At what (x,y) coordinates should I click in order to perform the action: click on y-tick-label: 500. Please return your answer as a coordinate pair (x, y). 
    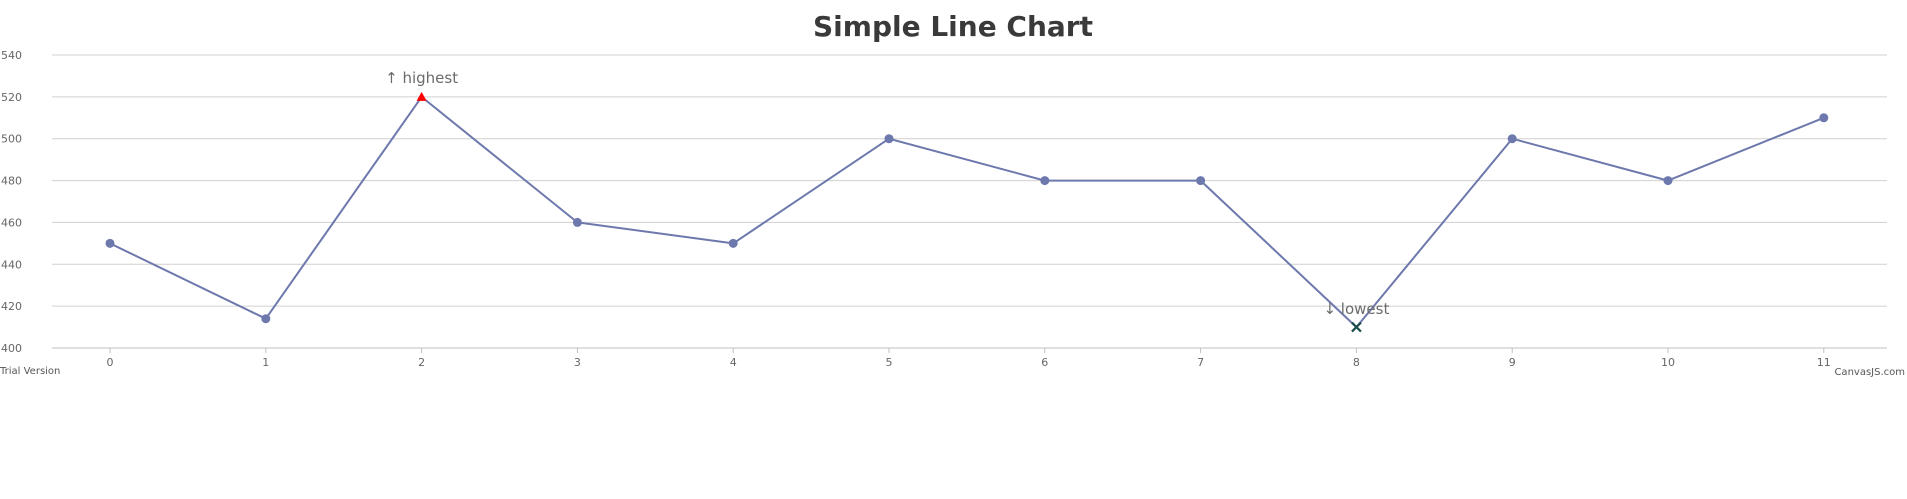
    Looking at the image, I should click on (11, 139).